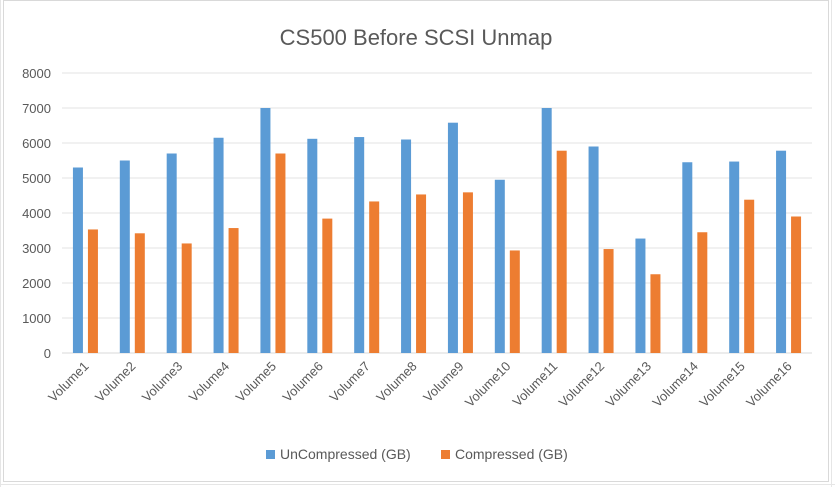 Image resolution: width=835 pixels, height=487 pixels. I want to click on bar-compressed-volume2, so click(139, 293).